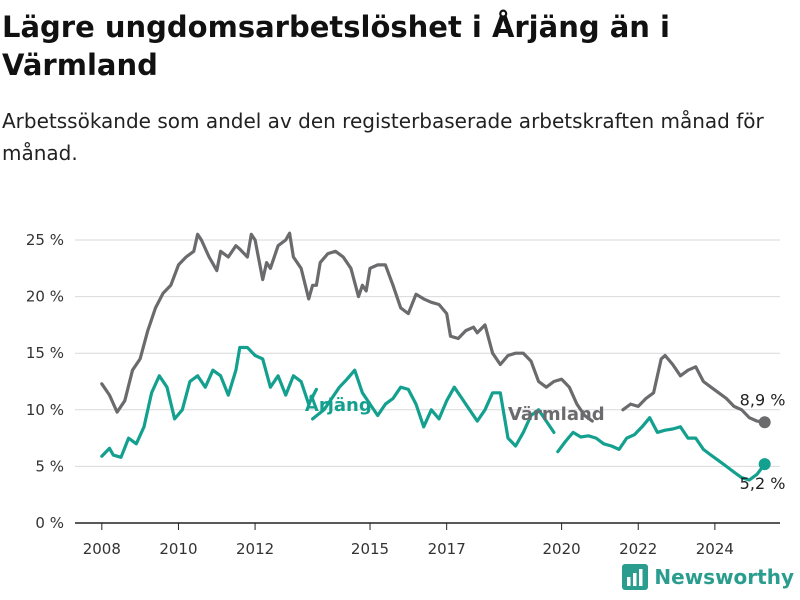 This screenshot has height=600, width=800. I want to click on y-tick-label: 15 %, so click(45, 353).